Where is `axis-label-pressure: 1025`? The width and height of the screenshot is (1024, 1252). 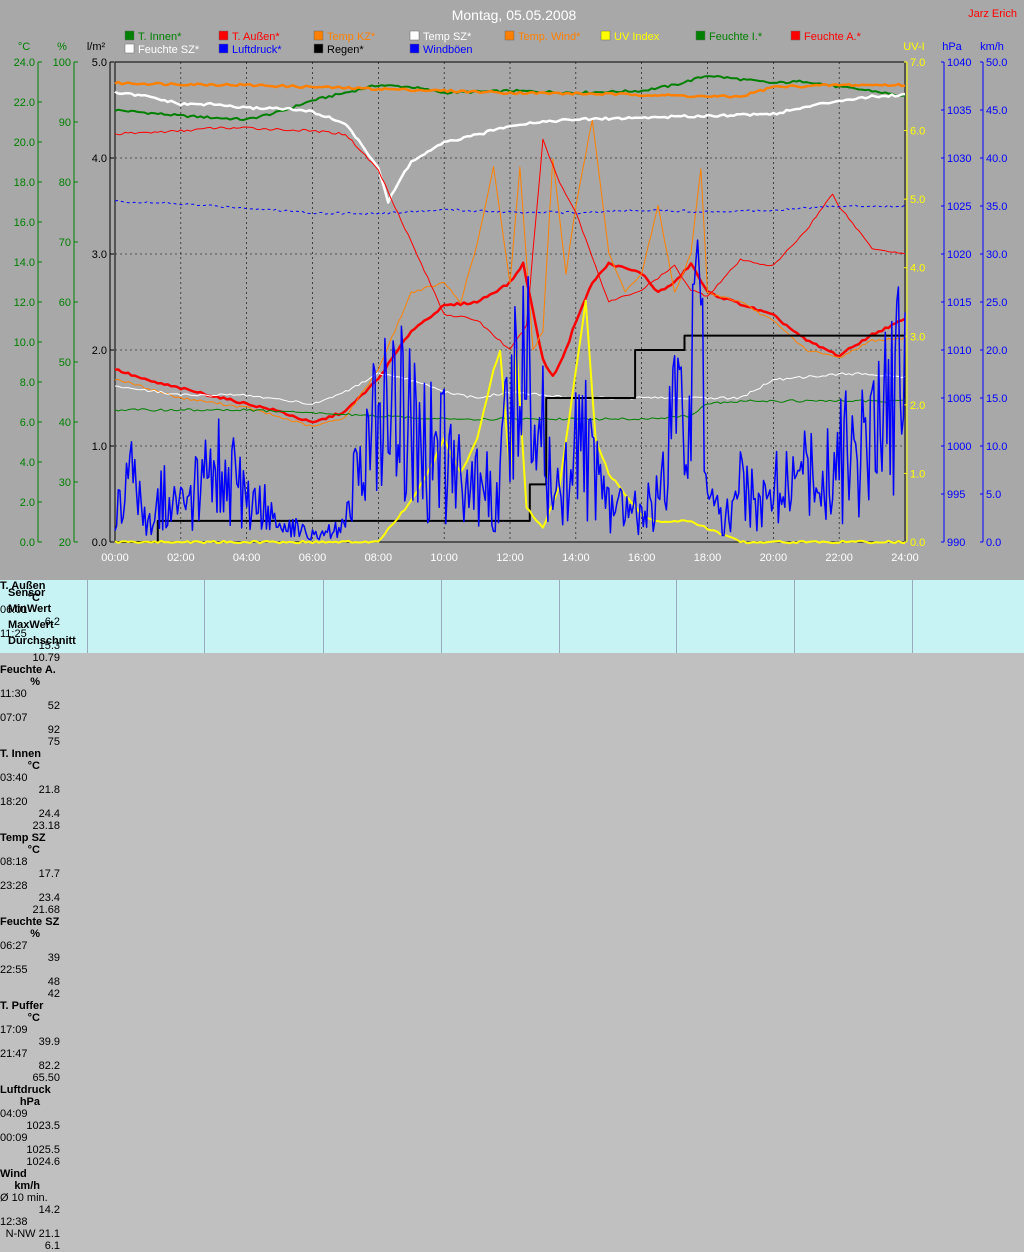 axis-label-pressure: 1025 is located at coordinates (959, 207).